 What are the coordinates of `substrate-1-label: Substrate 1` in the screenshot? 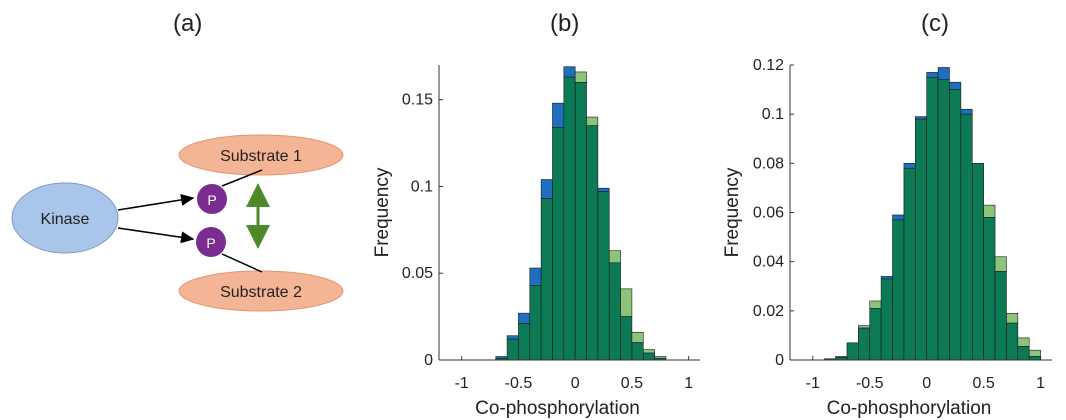 It's located at (261, 156).